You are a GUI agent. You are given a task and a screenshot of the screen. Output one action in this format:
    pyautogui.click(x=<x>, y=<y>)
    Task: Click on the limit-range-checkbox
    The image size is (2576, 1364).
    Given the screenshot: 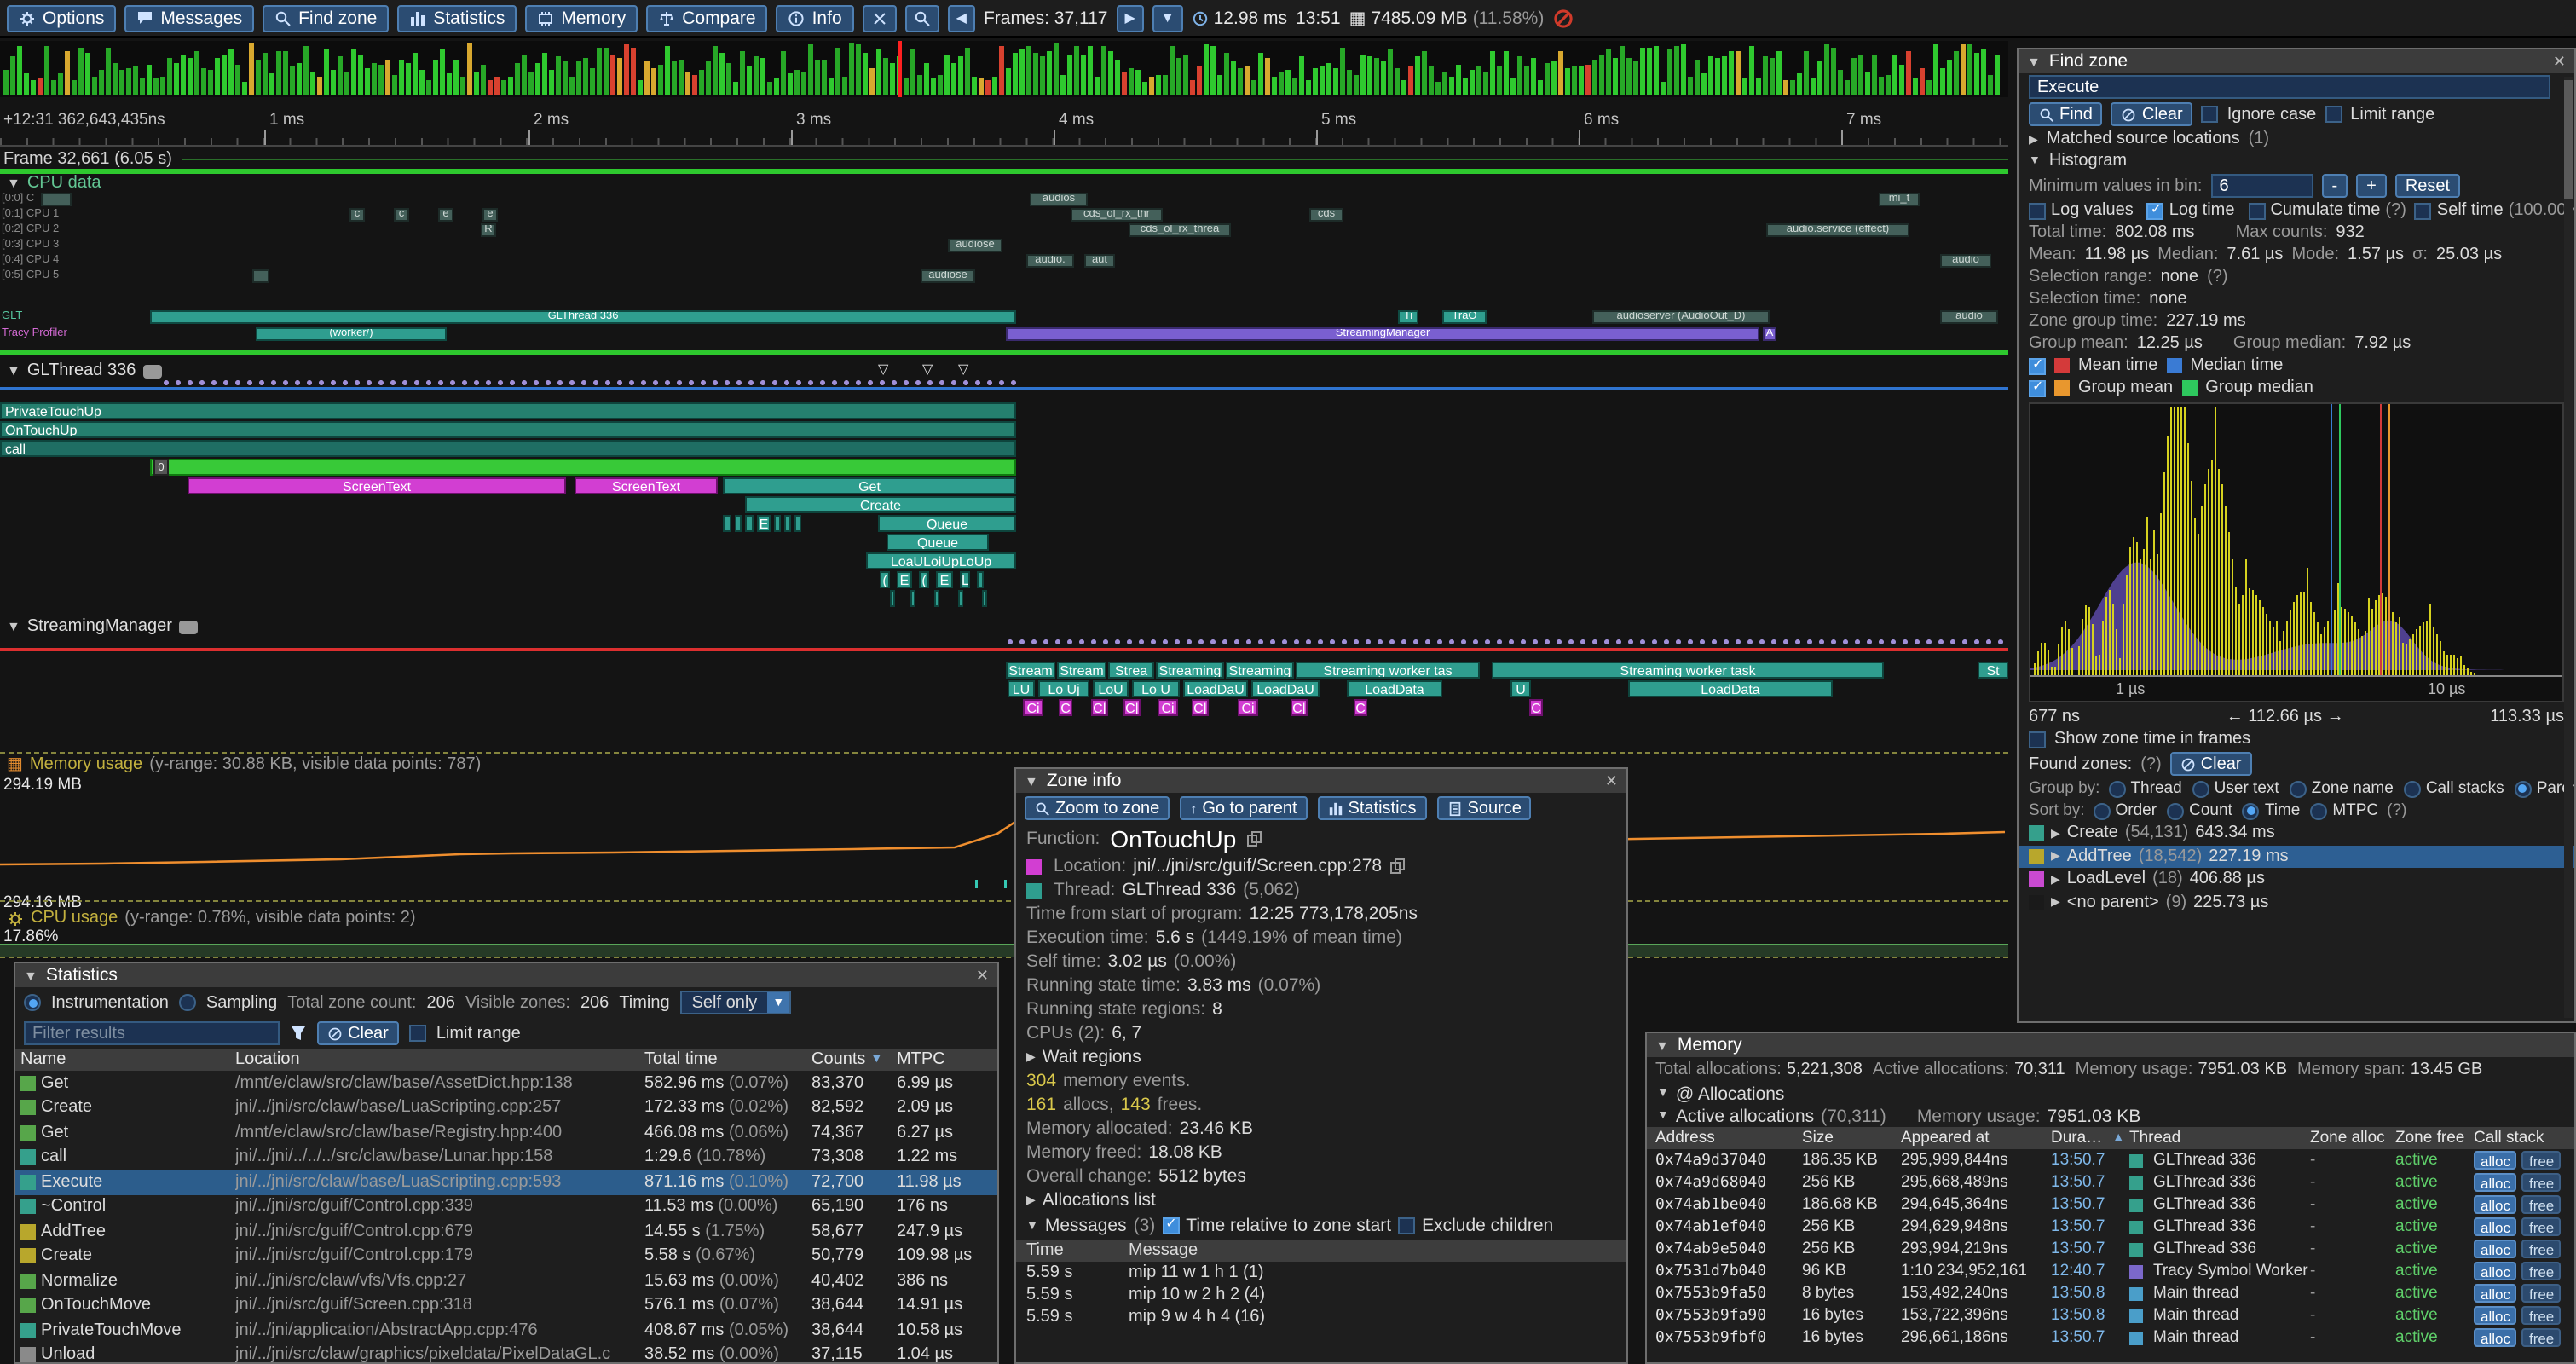 What is the action you would take?
    pyautogui.click(x=417, y=1034)
    